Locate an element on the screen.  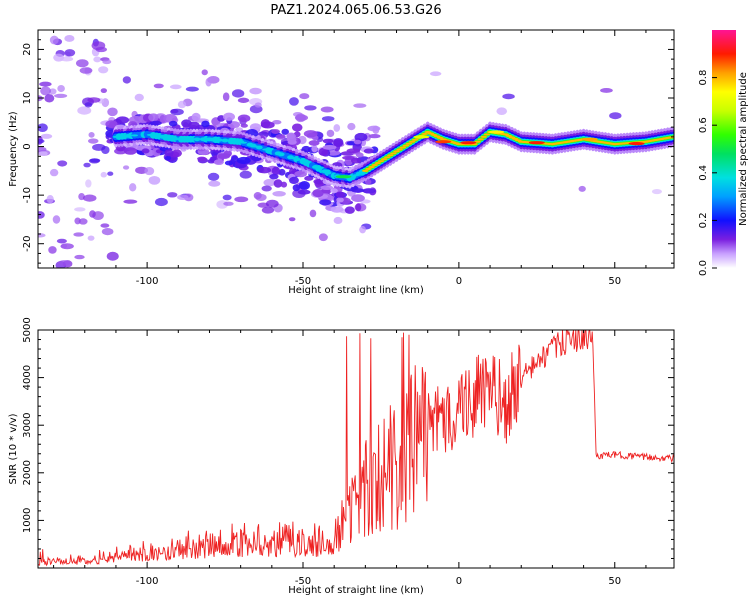
y-tick-label: 3000 is located at coordinates (27, 424).